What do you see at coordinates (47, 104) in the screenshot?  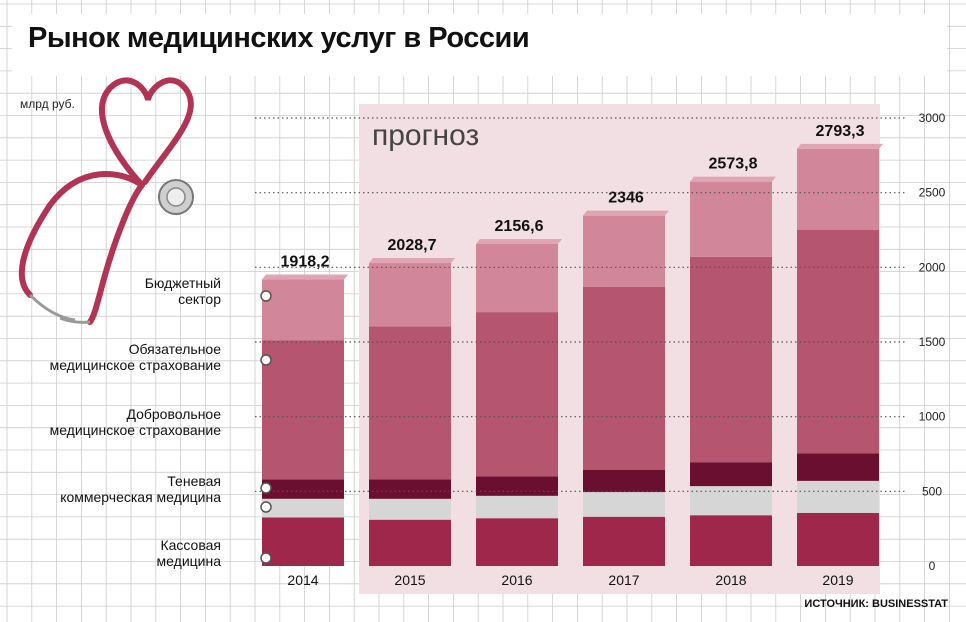 I see `unit-label: млрд руб.` at bounding box center [47, 104].